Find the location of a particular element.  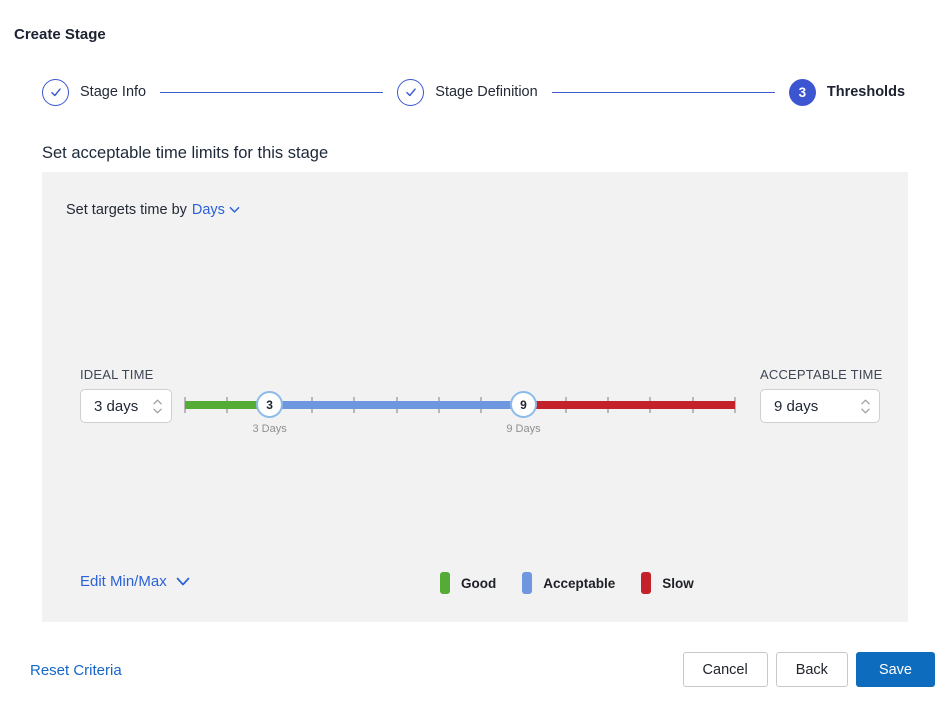

threshold-slider: 3 9 3 Days 9 Days is located at coordinates (460, 406).